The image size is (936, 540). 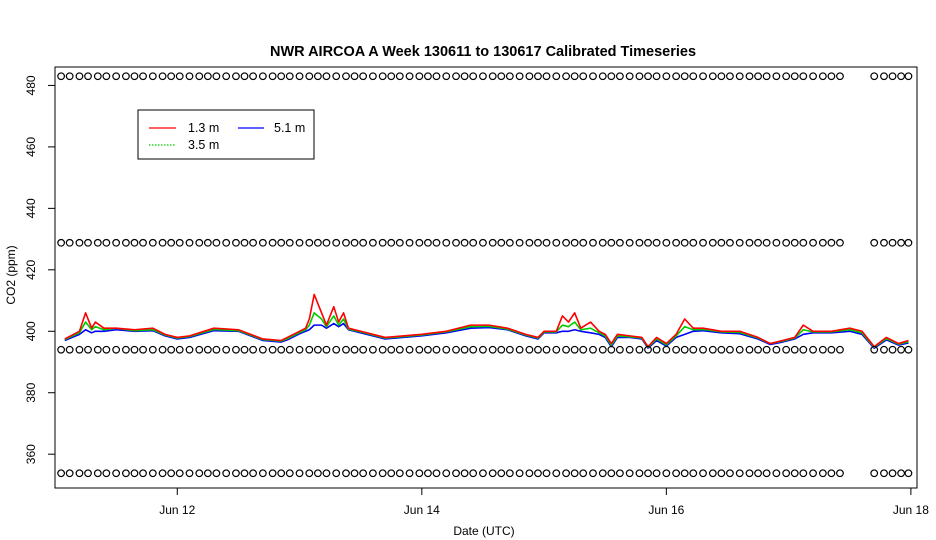 I want to click on y-tick-label-400: 400, so click(x=31, y=331).